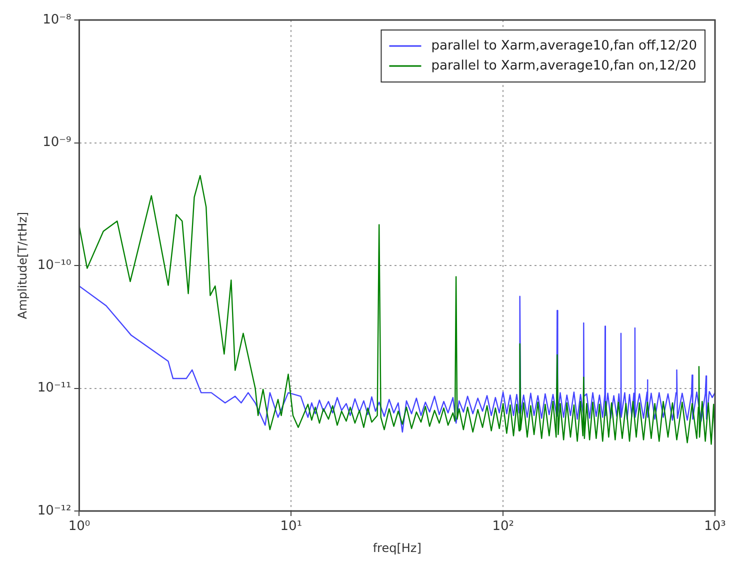  What do you see at coordinates (291, 526) in the screenshot?
I see `x-tick-label: 10¹` at bounding box center [291, 526].